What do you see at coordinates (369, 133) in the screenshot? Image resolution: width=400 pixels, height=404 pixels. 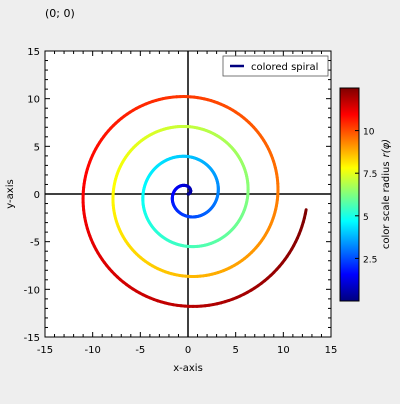 I see `colorbar-tick-label: 10` at bounding box center [369, 133].